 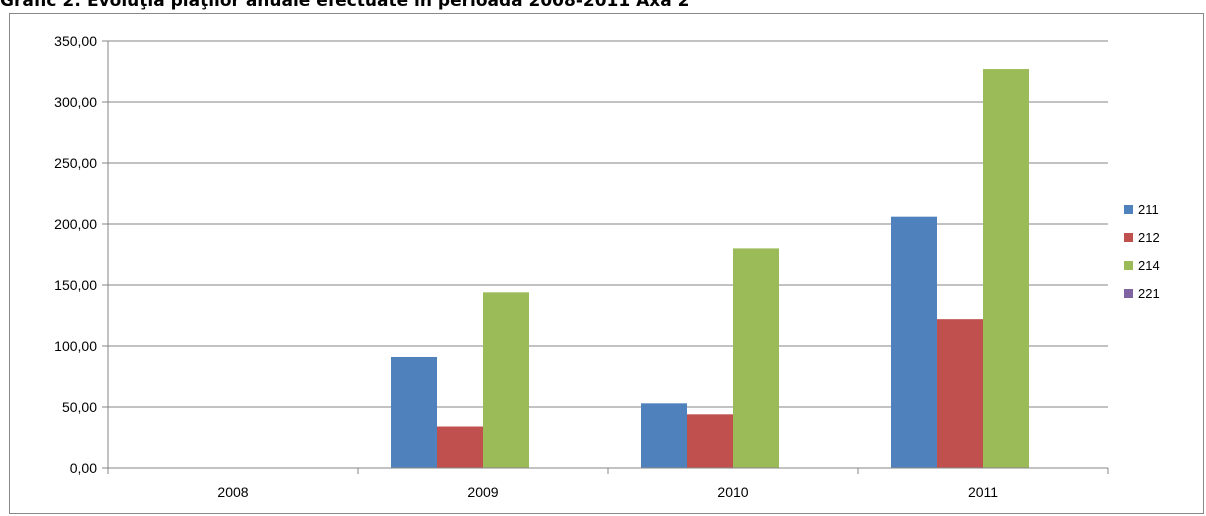 I want to click on bar-212-2011, so click(x=960, y=393).